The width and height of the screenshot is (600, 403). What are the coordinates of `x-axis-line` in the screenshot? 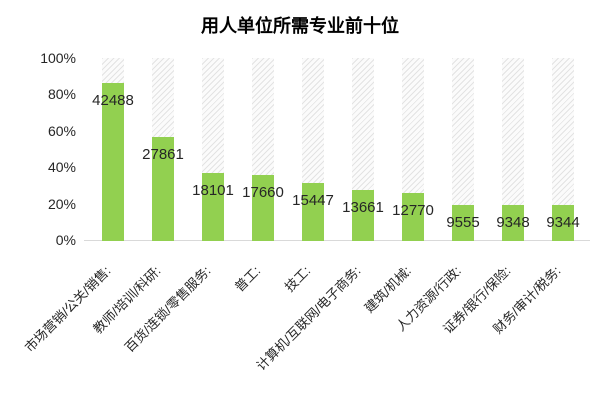 It's located at (337, 240).